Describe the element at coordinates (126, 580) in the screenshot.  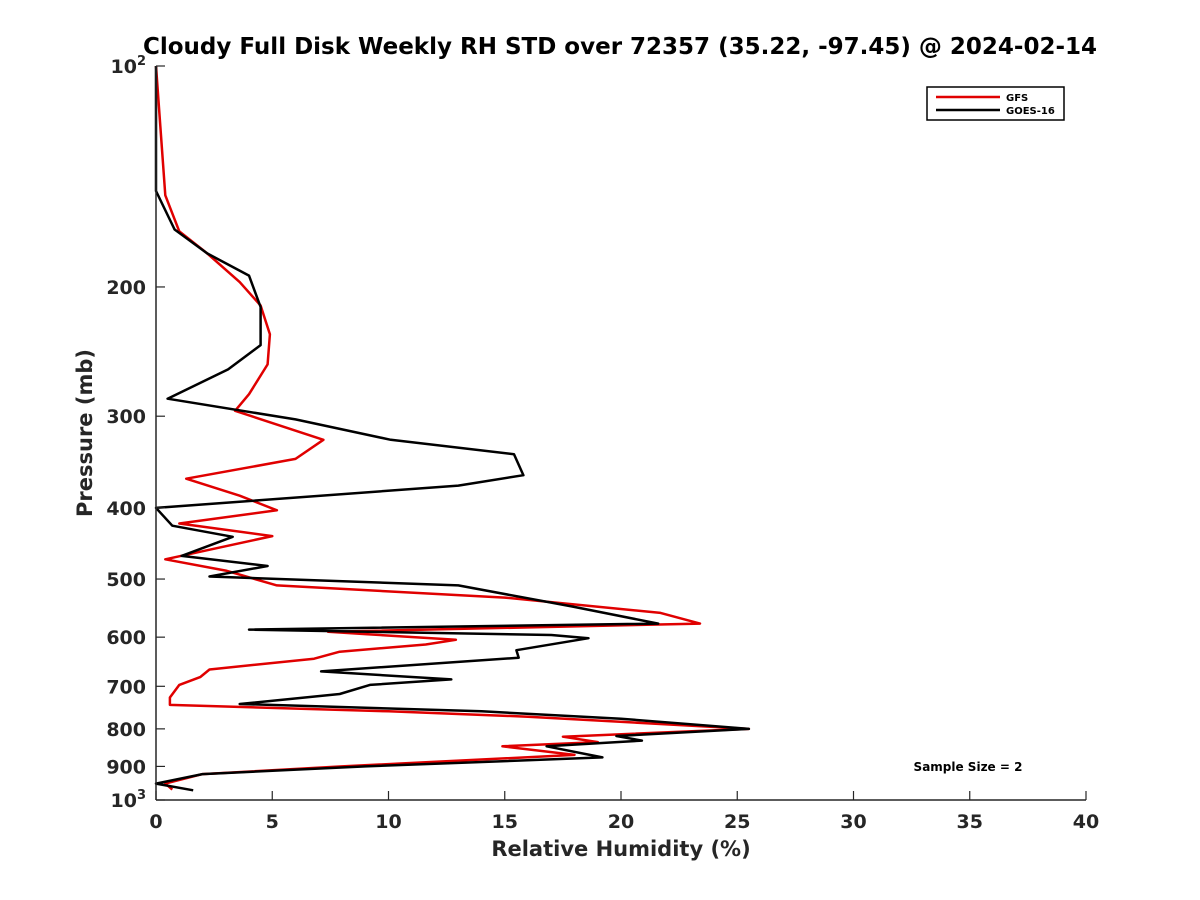
I see `y-tick-label: 500` at that location.